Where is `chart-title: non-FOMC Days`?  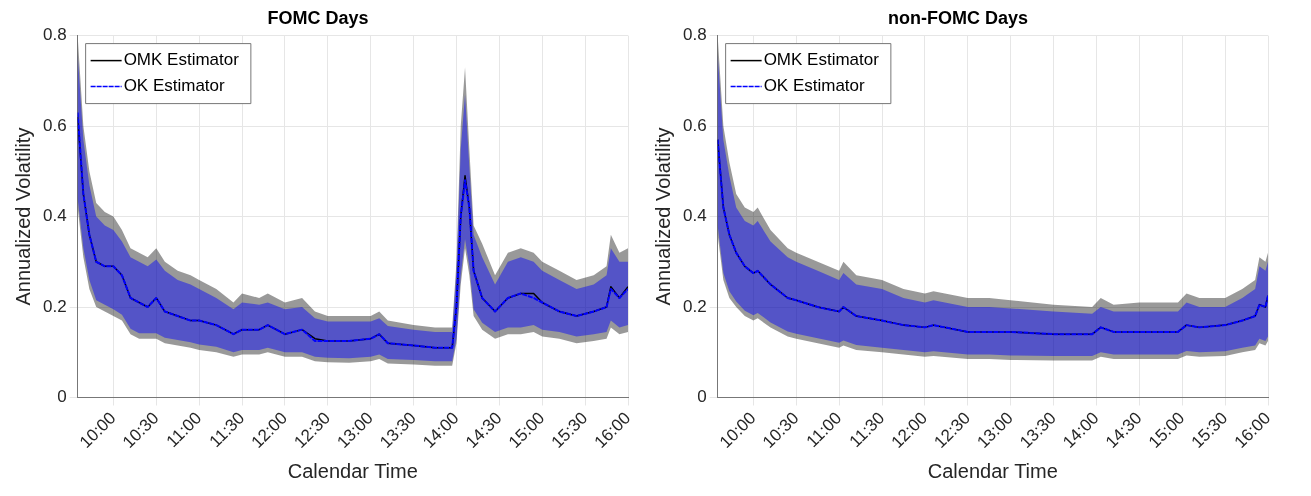
chart-title: non-FOMC Days is located at coordinates (958, 17).